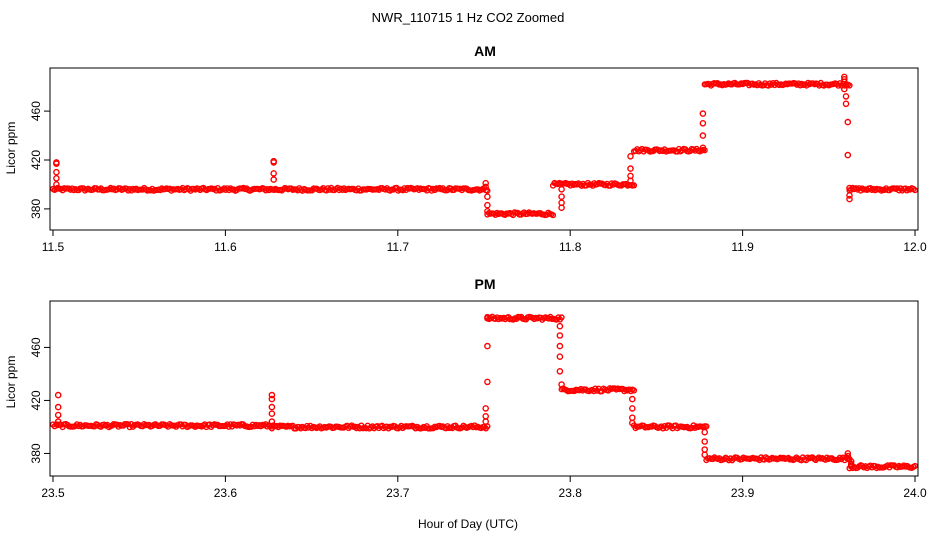 This screenshot has width=936, height=540. What do you see at coordinates (36, 111) in the screenshot?
I see `am-y-tick-label: 460` at bounding box center [36, 111].